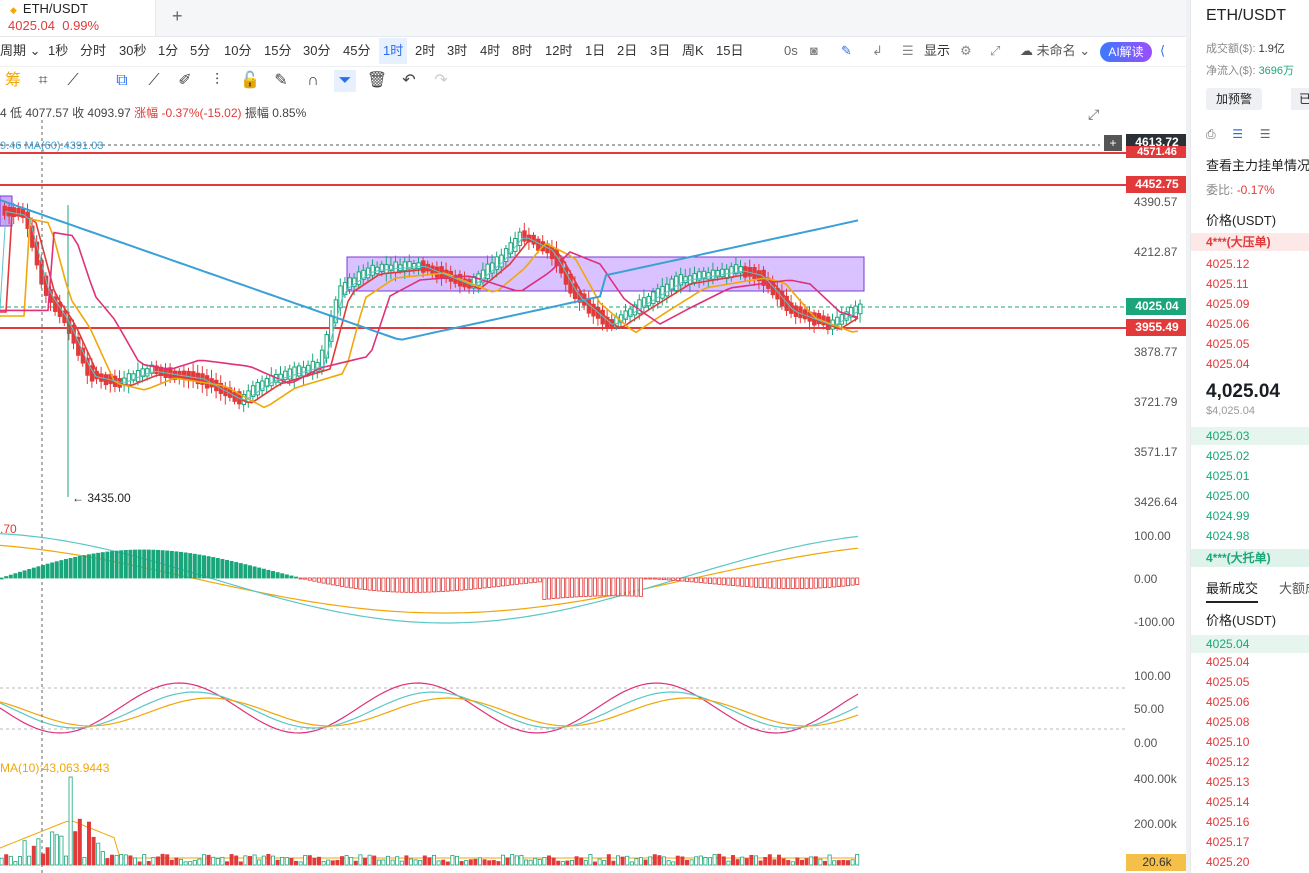  I want to click on add-alert-button: 加预警, so click(1234, 99).